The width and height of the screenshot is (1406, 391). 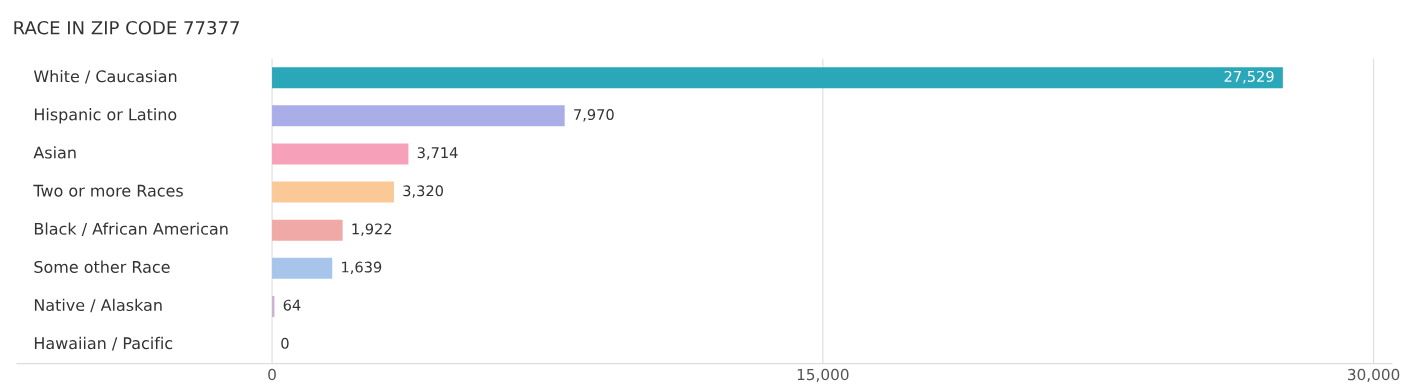 I want to click on chart-title: RACE IN ZIP CODE 77377, so click(x=126, y=27).